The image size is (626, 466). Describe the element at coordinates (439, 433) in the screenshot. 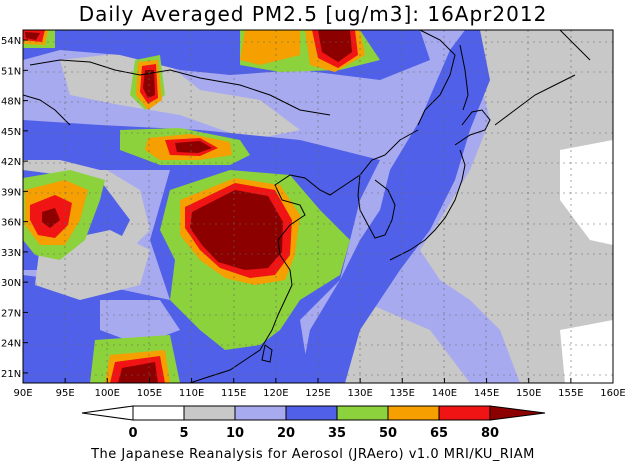

I see `colorbar-level-label: 65` at that location.